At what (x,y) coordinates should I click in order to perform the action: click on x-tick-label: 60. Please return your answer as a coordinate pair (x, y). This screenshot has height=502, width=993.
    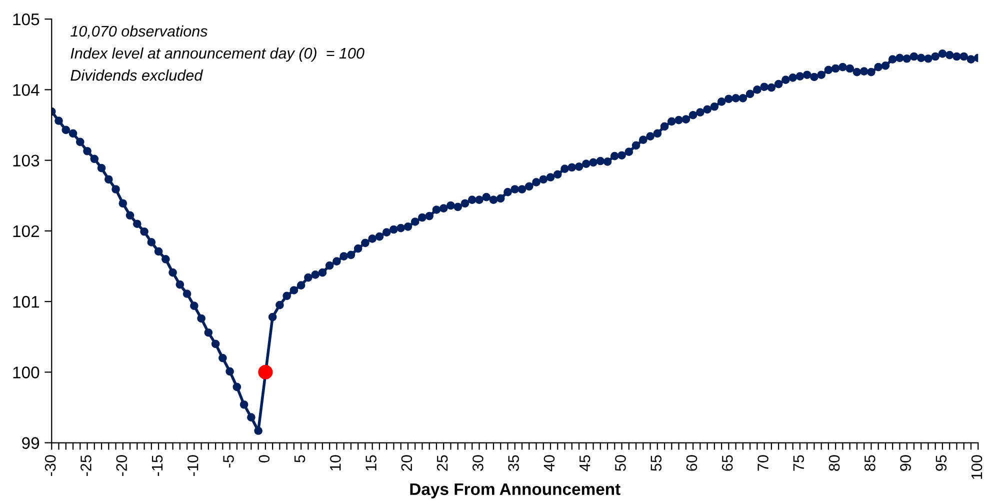
    Looking at the image, I should click on (692, 463).